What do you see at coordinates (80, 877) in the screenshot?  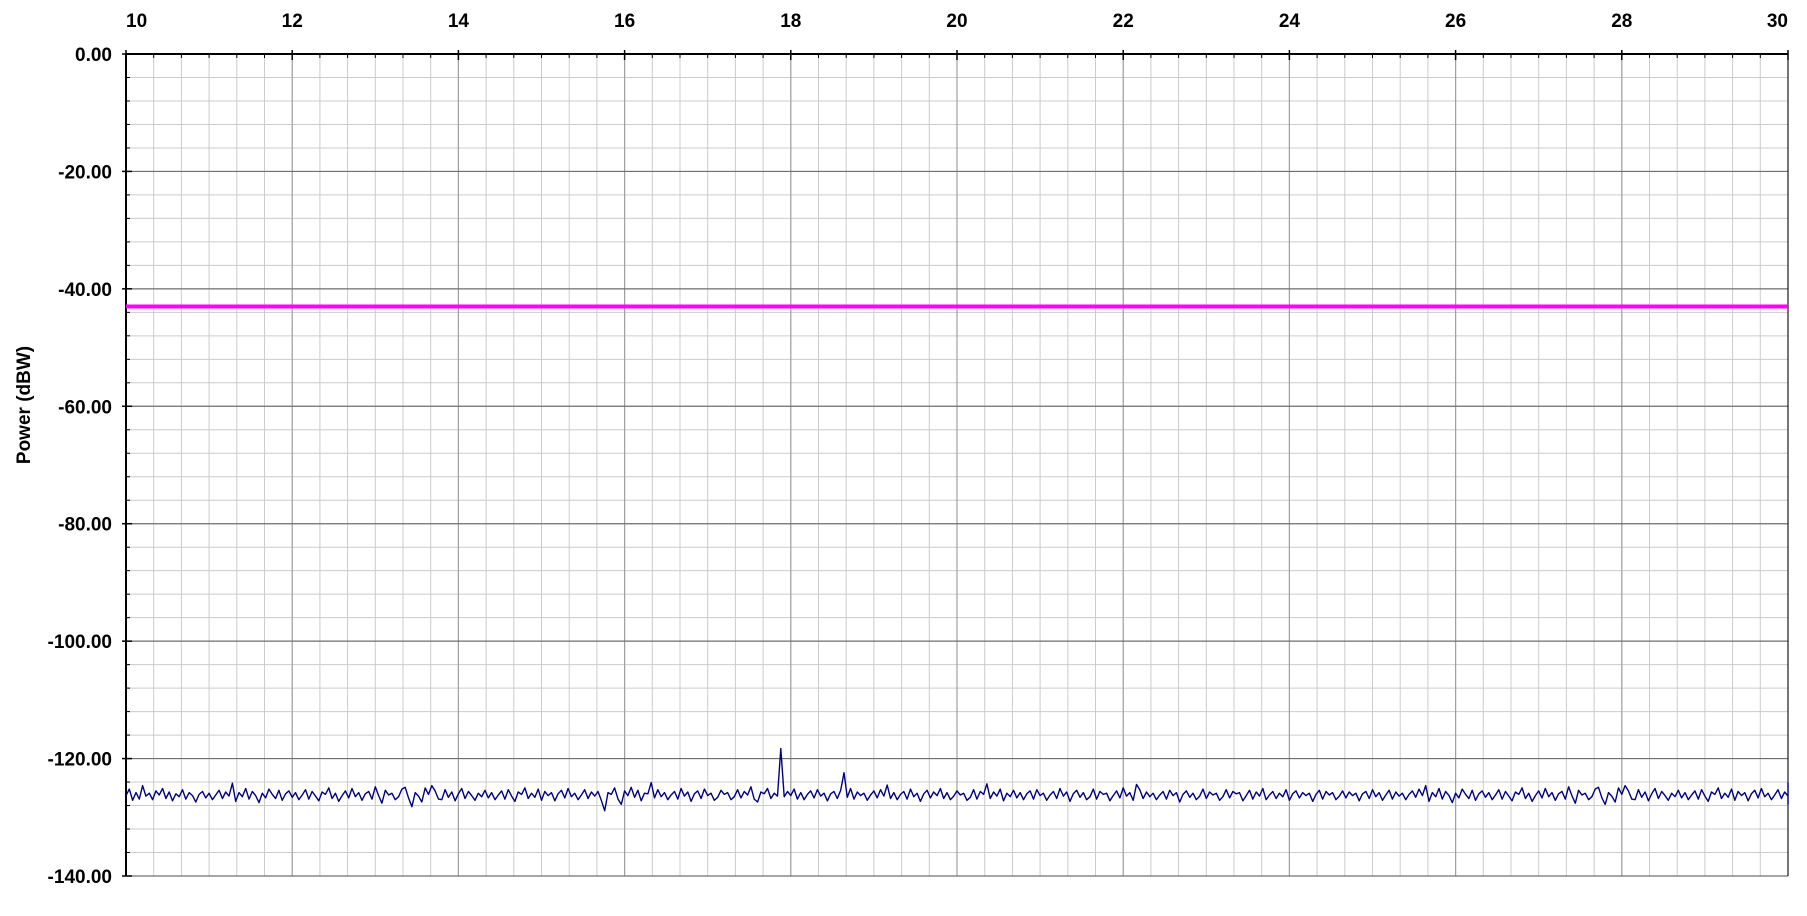 I see `y-tick-label: -140.00` at bounding box center [80, 877].